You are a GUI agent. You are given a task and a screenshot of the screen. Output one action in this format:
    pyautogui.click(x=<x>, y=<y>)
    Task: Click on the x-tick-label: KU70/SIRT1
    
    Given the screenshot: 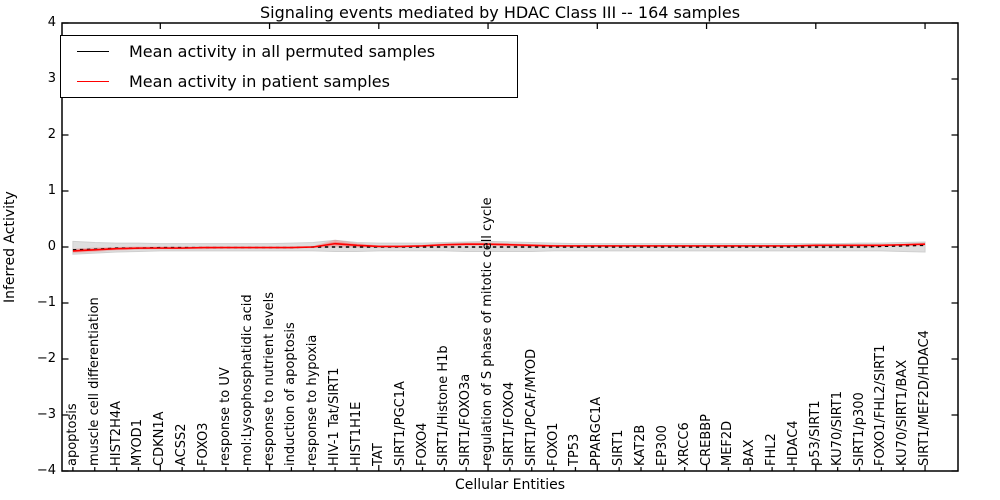 What is the action you would take?
    pyautogui.click(x=837, y=428)
    